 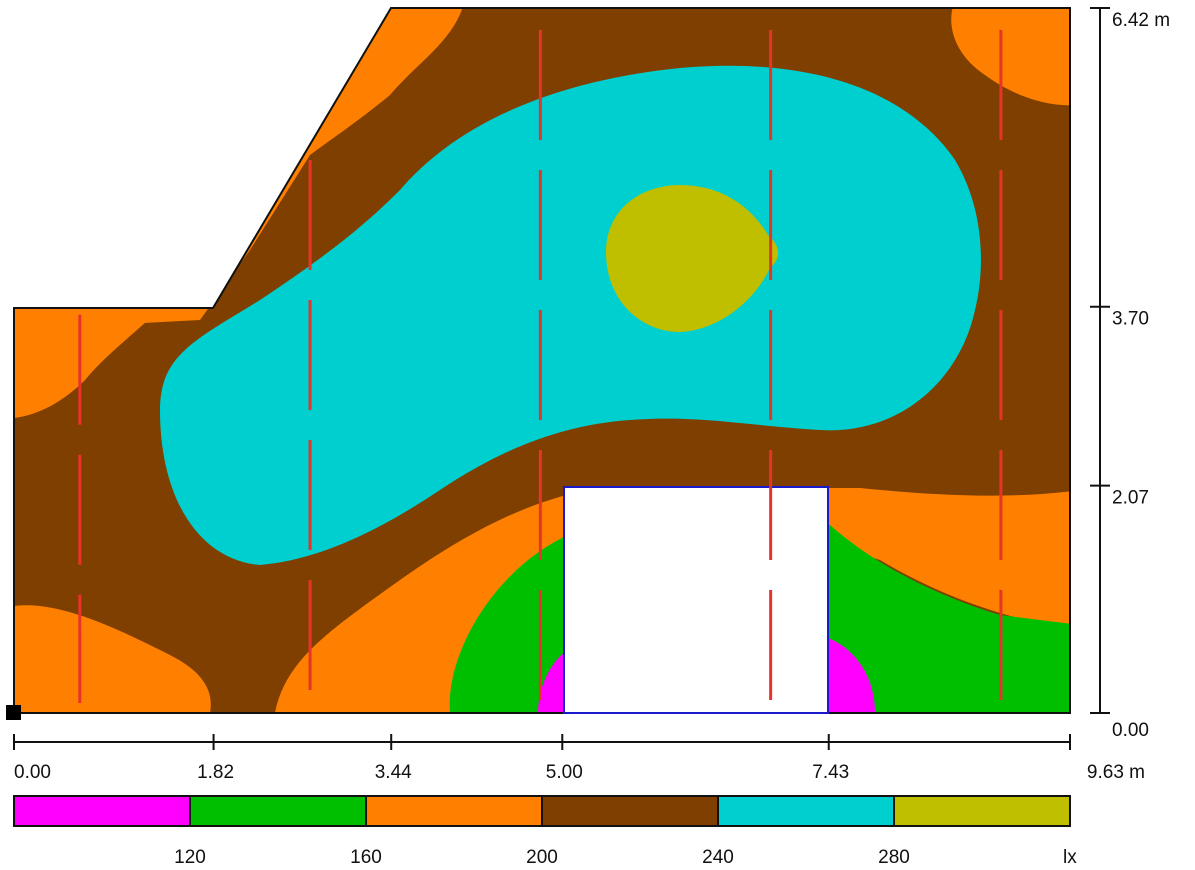 What do you see at coordinates (366, 857) in the screenshot?
I see `legend-tick-label: 160` at bounding box center [366, 857].